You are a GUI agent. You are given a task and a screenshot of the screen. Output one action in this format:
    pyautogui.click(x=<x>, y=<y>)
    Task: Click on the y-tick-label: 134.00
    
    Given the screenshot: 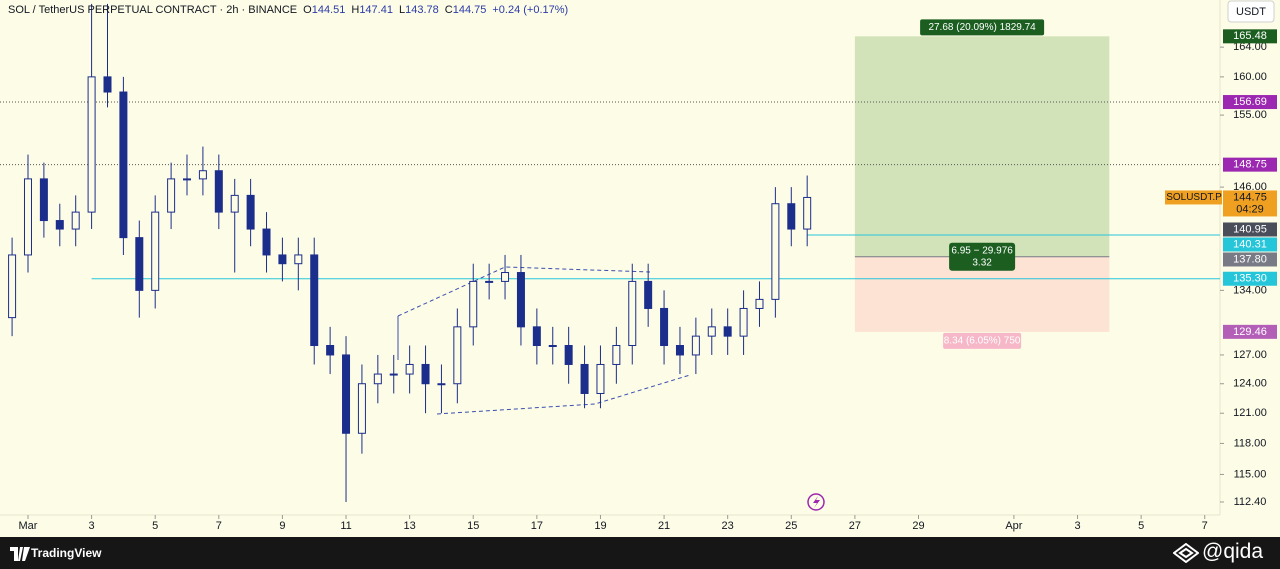 What is the action you would take?
    pyautogui.click(x=1250, y=290)
    